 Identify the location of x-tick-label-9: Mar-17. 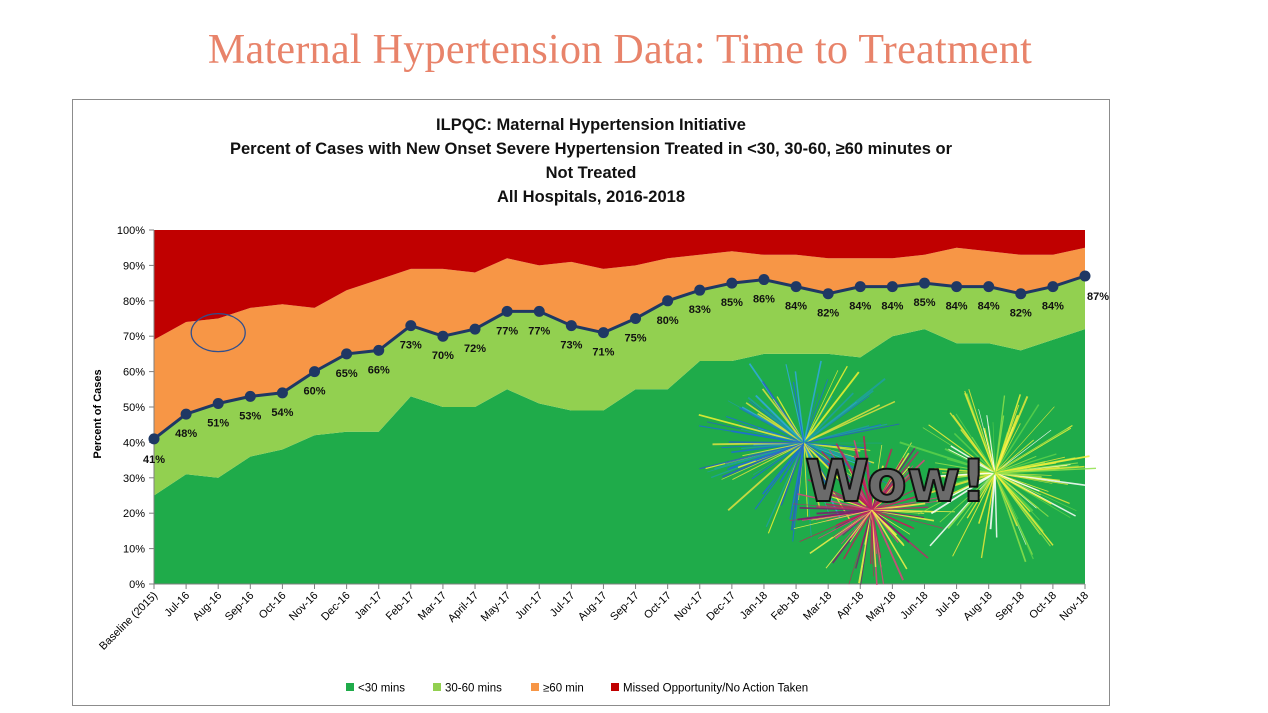
(432, 606).